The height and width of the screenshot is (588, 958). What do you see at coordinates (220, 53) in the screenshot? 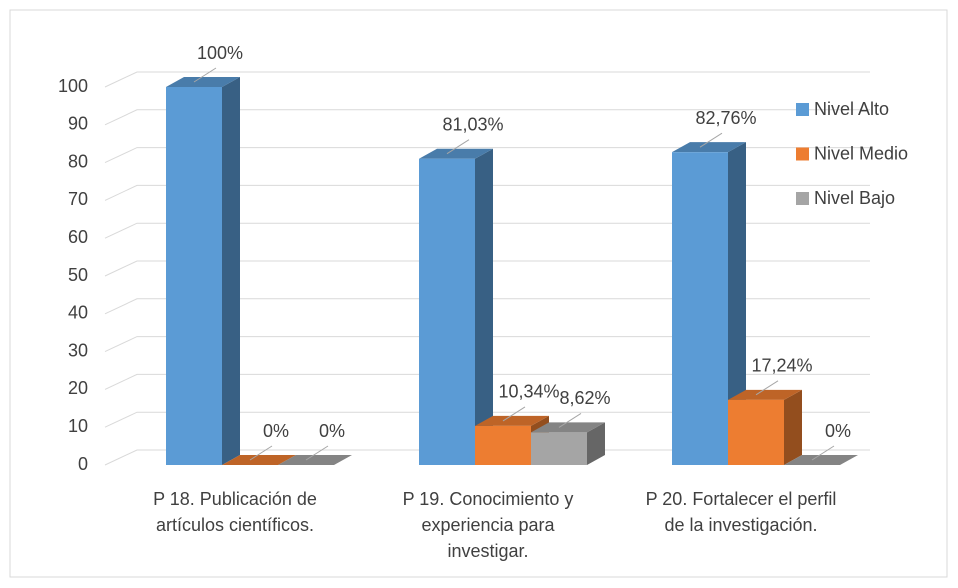
I see `value-label: 100%` at bounding box center [220, 53].